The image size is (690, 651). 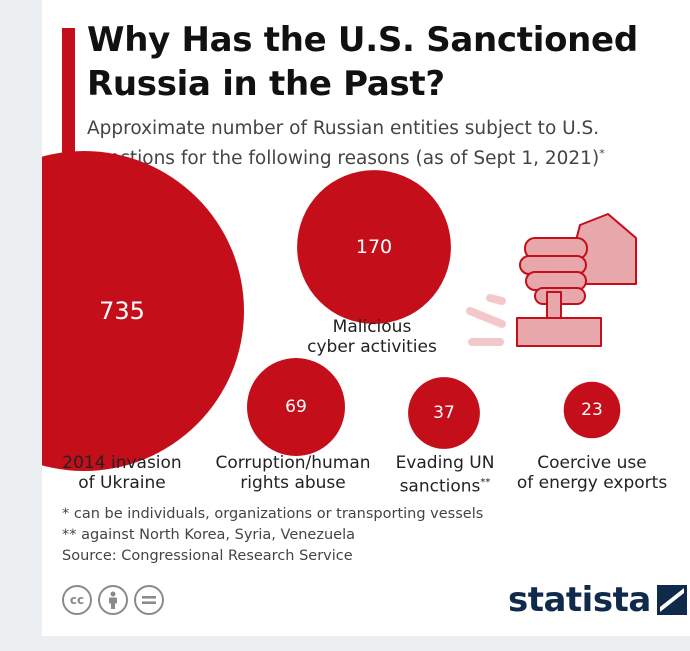 I want to click on category-label-line: rights abuse, so click(x=293, y=483).